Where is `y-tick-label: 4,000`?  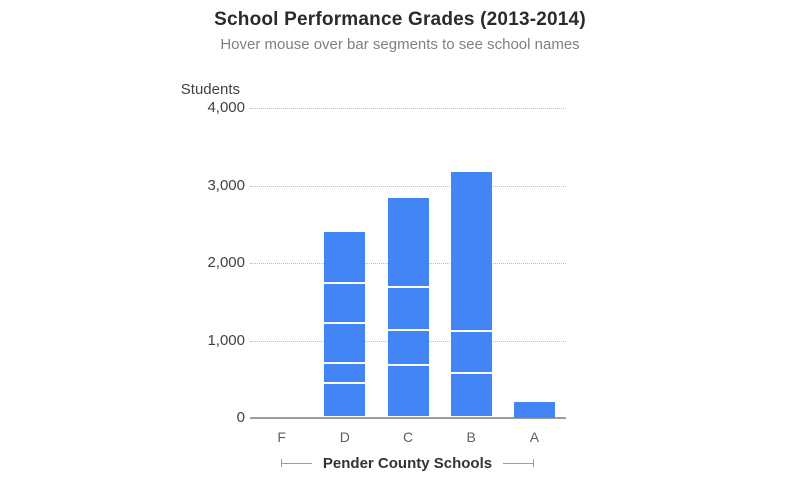 y-tick-label: 4,000 is located at coordinates (226, 107).